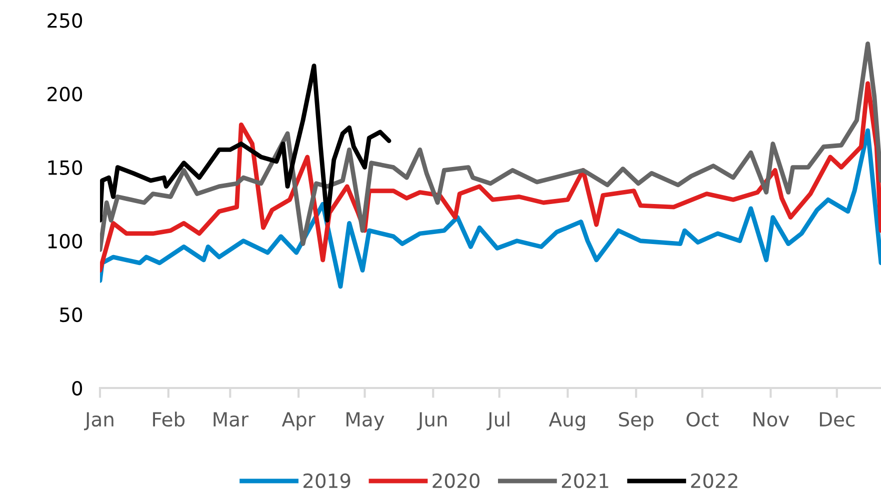 The image size is (881, 493). Describe the element at coordinates (365, 421) in the screenshot. I see `x-tick-label: May` at that location.